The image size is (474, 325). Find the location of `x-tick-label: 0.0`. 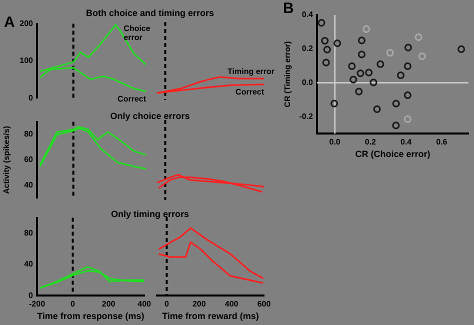

x-tick-label: 0.0 is located at coordinates (335, 142).